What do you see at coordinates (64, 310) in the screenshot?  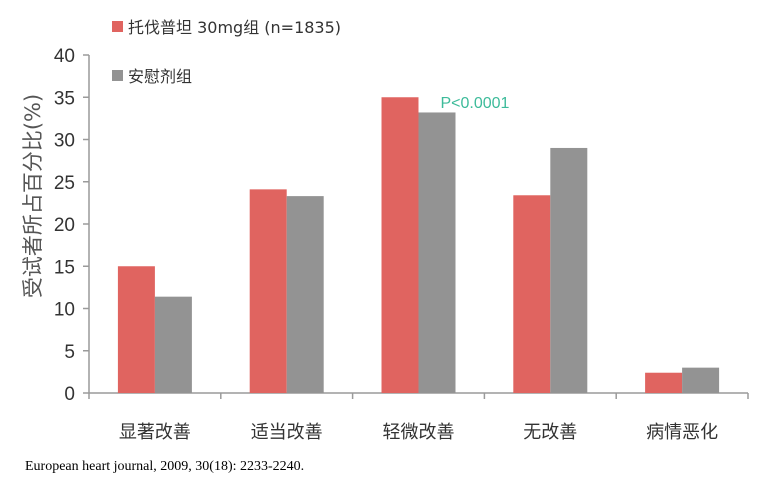 I see `y-tick-label: 10` at bounding box center [64, 310].